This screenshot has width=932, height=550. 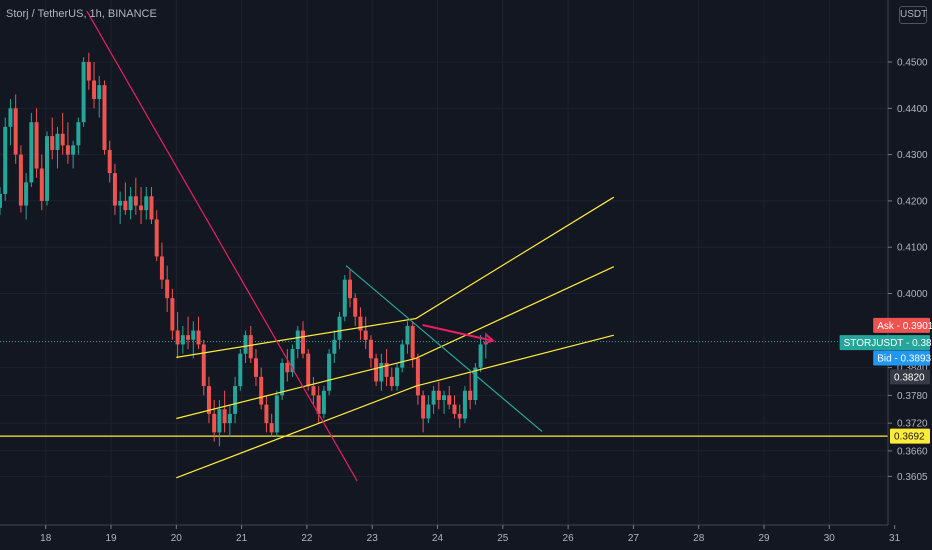 I want to click on time-tick-label: 24, so click(x=438, y=538).